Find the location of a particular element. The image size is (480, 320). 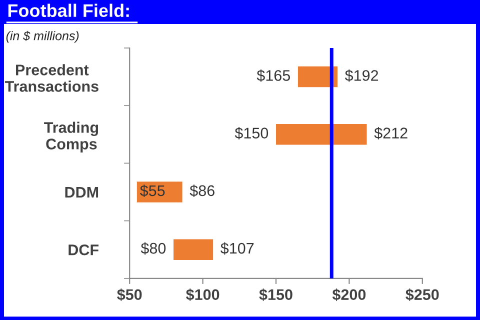

x-tick-label: $150 is located at coordinates (275, 295).